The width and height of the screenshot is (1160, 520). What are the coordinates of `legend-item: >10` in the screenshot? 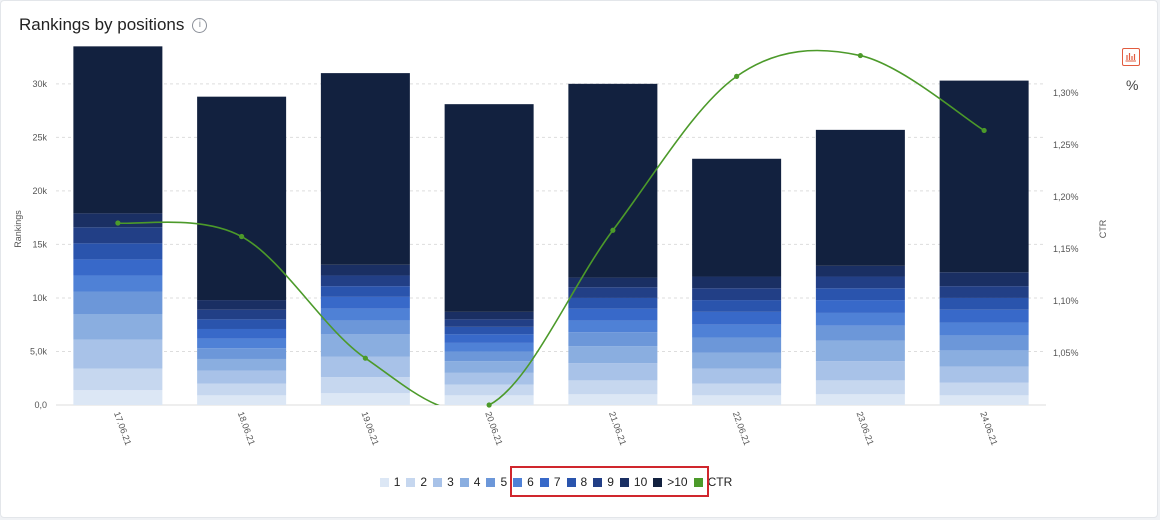 It's located at (670, 482).